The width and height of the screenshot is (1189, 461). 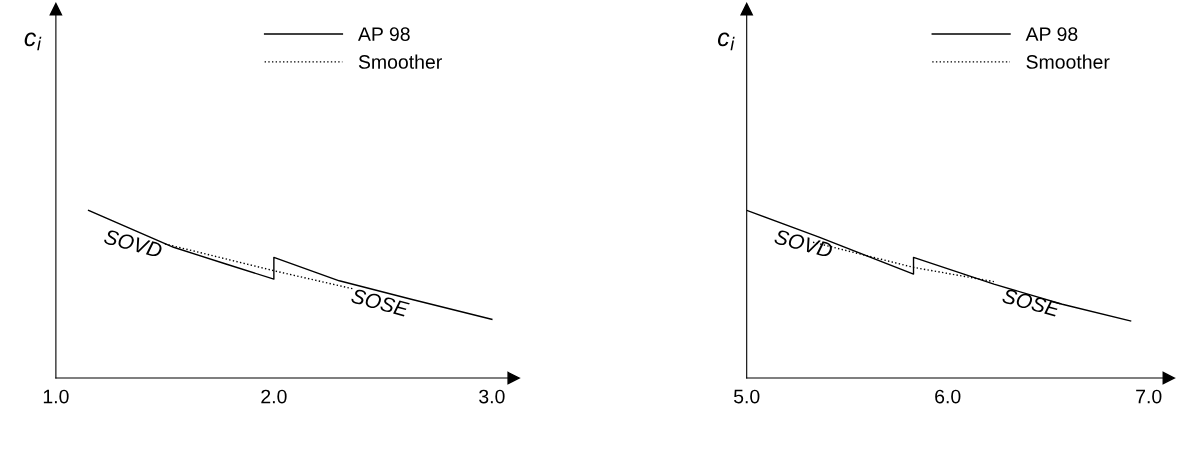 I want to click on x-tick-label: 1.0, so click(x=56, y=396).